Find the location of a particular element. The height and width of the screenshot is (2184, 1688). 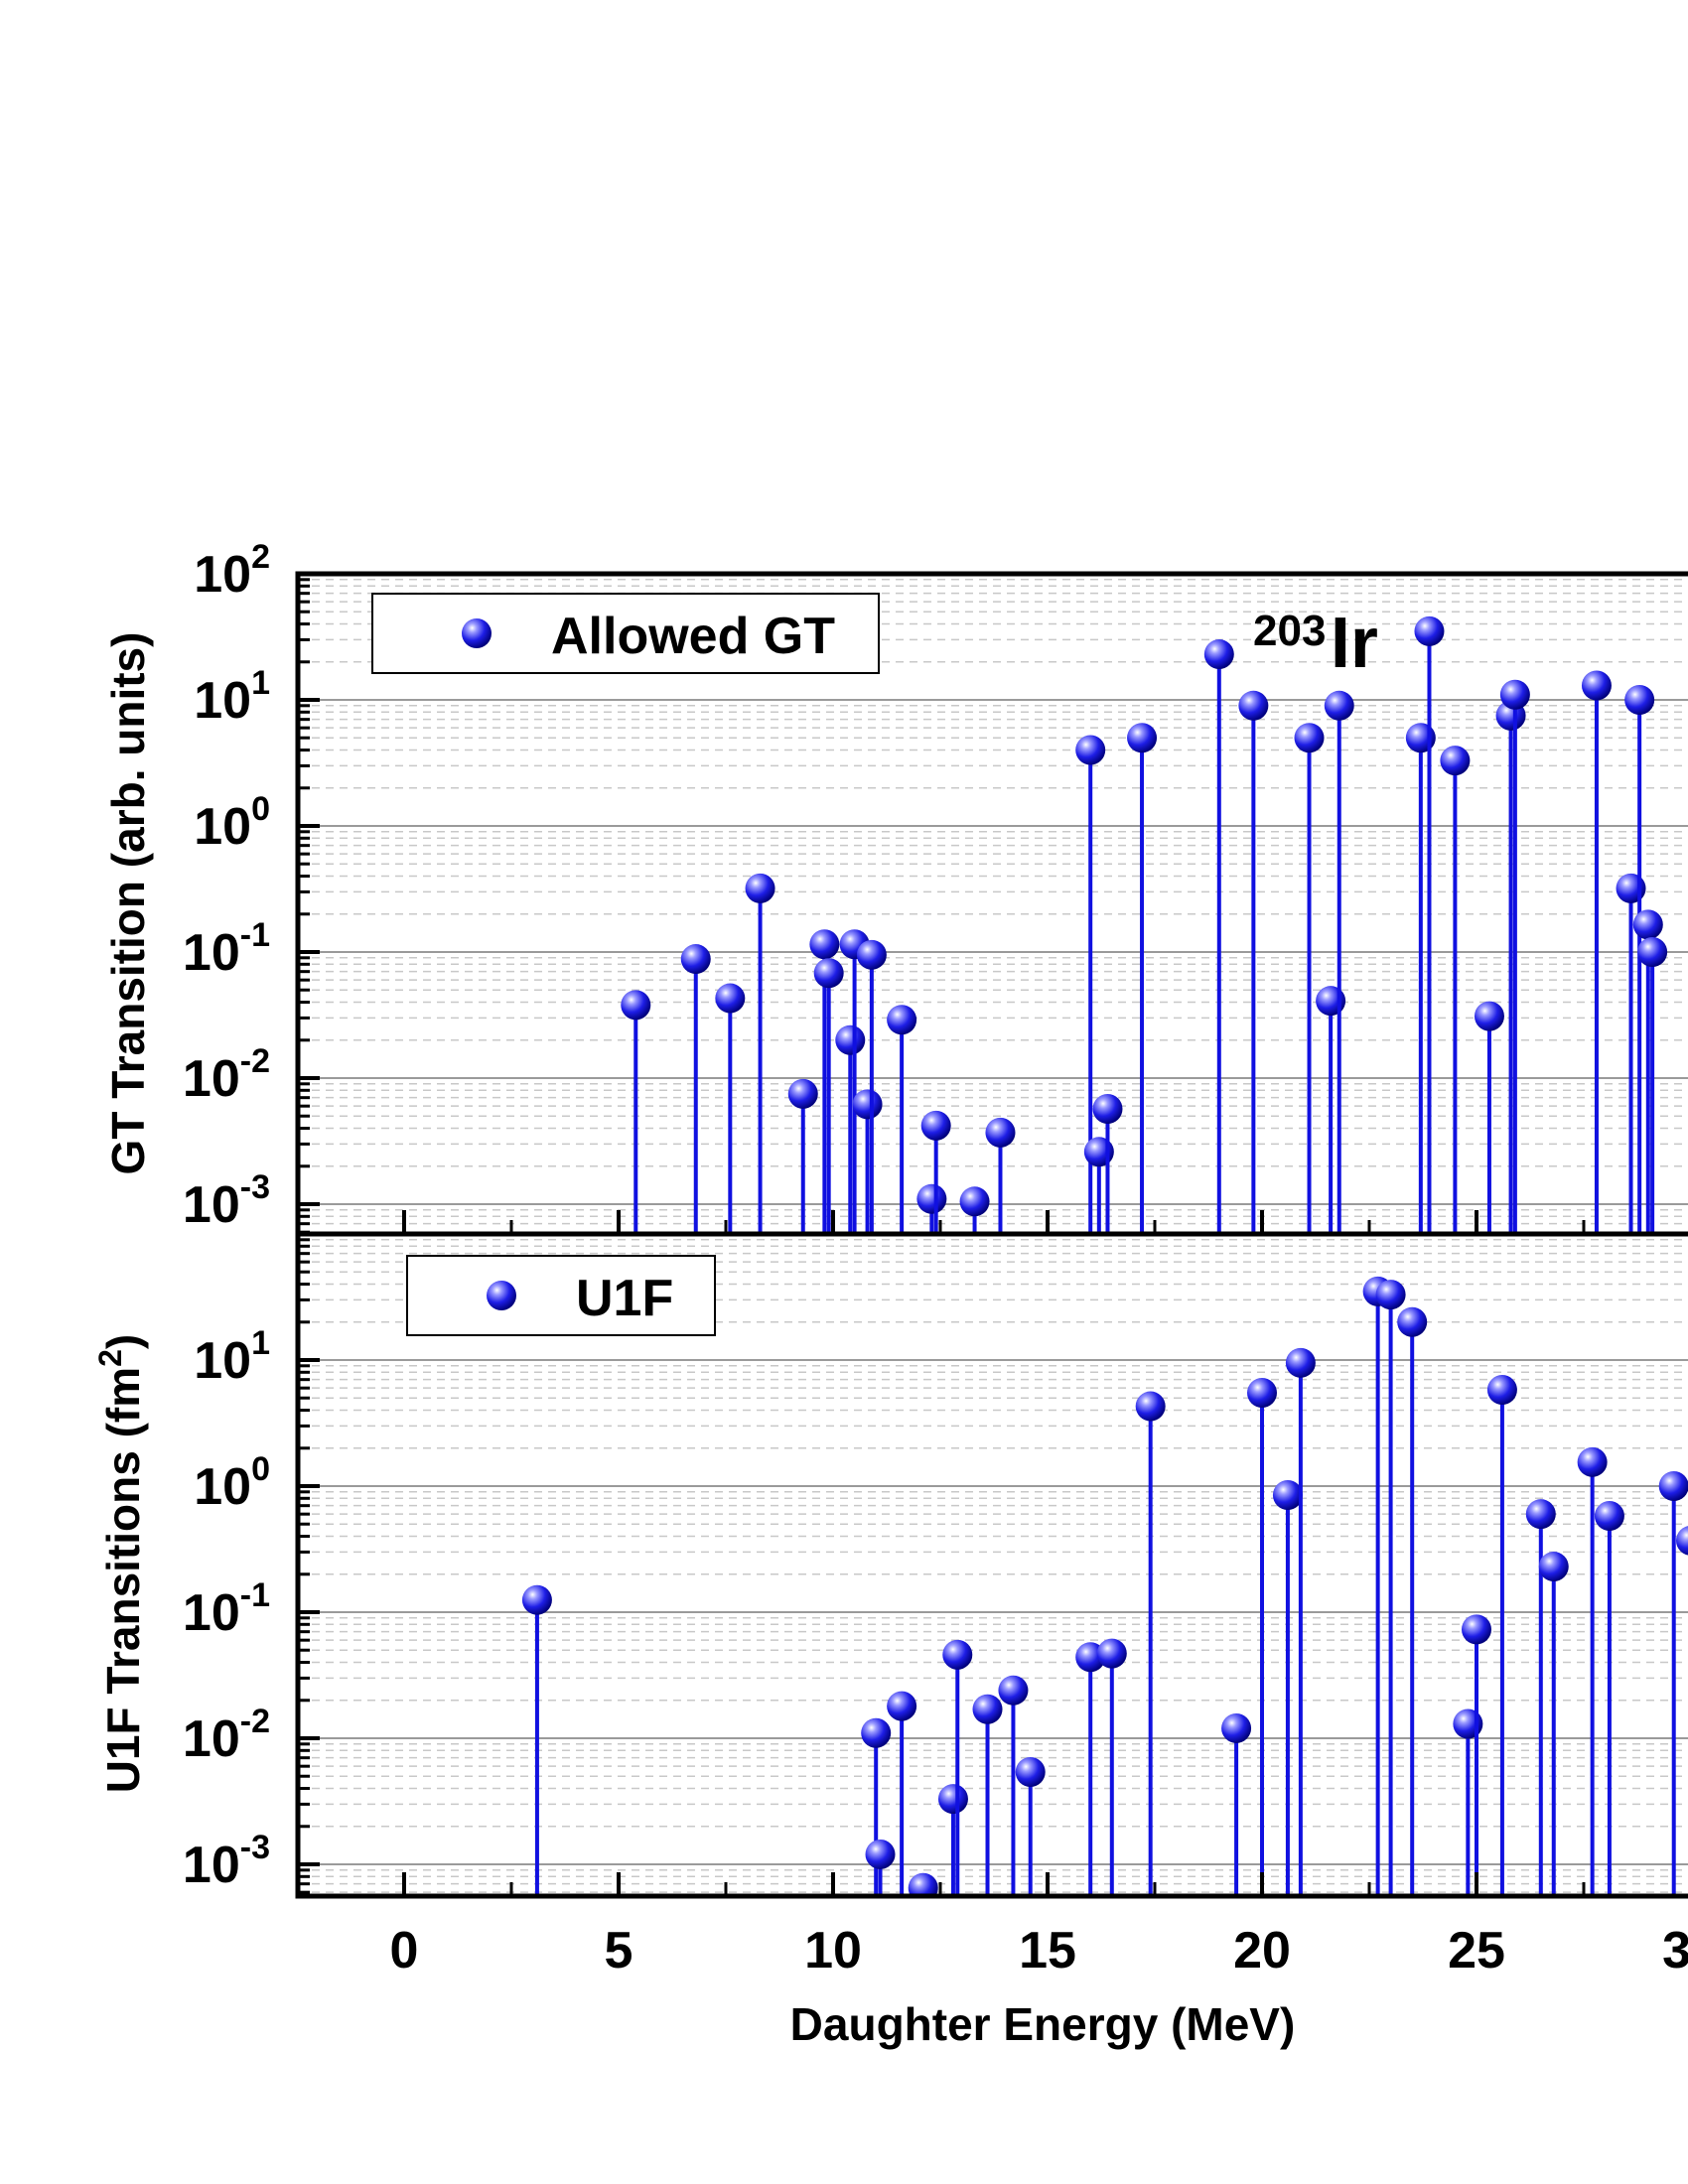

u1f-y-tick-label: 10⁻¹ is located at coordinates (226, 1609).